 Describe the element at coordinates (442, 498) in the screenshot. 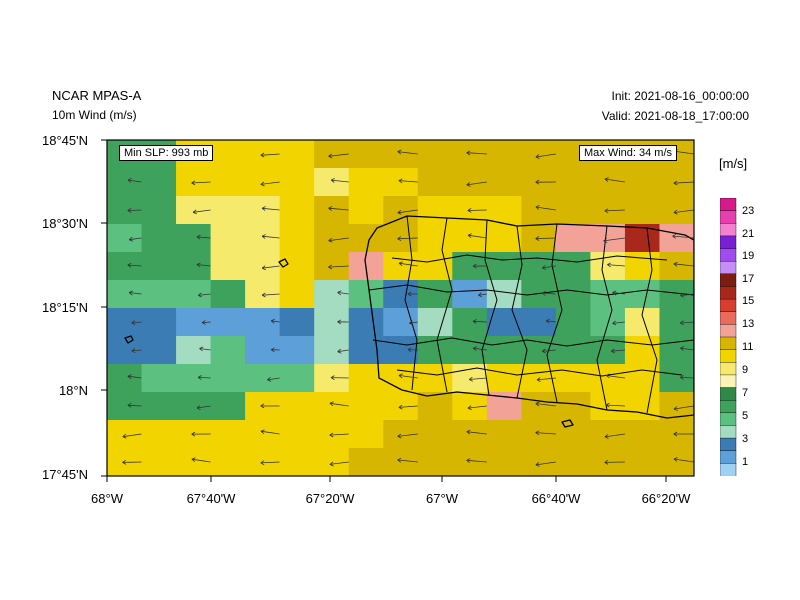

I see `lon-label: 67°W` at that location.